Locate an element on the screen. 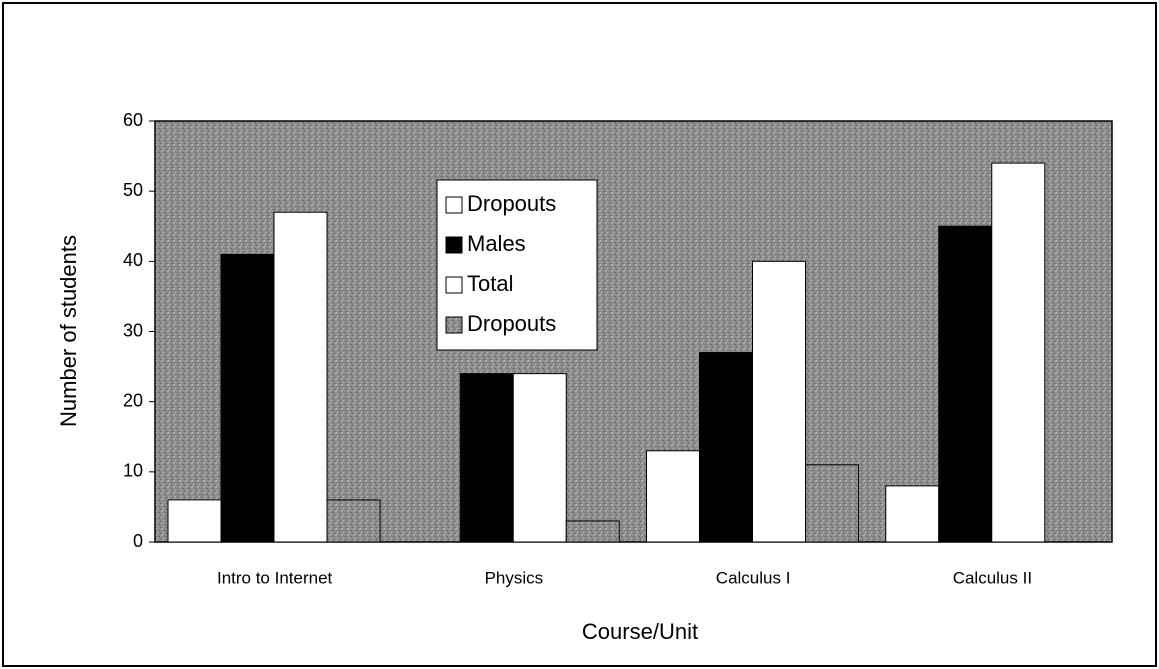 This screenshot has width=1159, height=669. x-tick-label: Calculus II is located at coordinates (992, 577).